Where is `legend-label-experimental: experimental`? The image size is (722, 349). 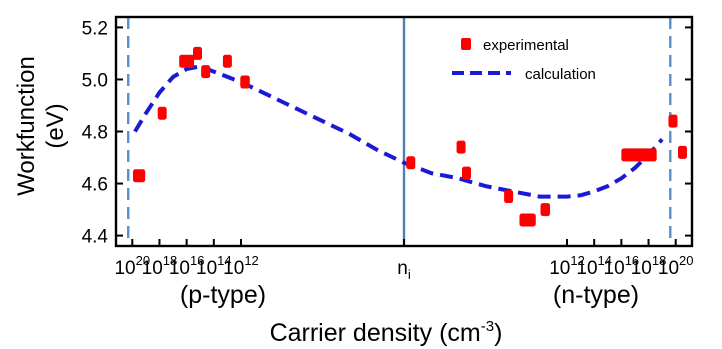 legend-label-experimental: experimental is located at coordinates (526, 45).